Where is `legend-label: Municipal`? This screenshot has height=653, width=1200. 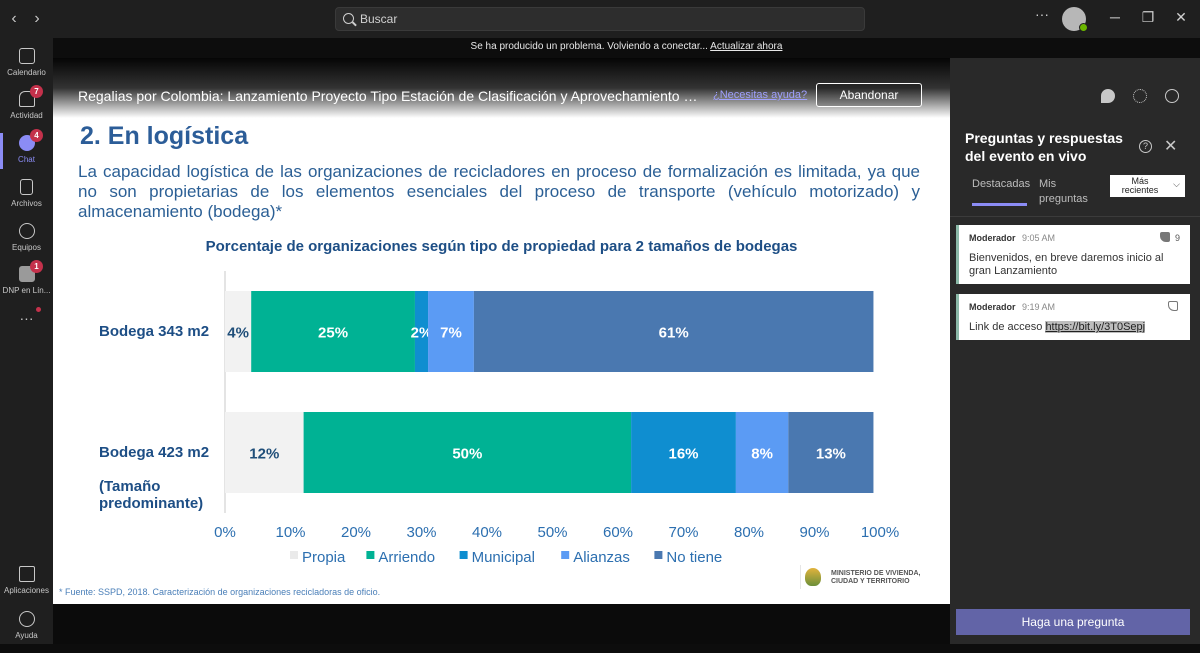 legend-label: Municipal is located at coordinates (503, 557).